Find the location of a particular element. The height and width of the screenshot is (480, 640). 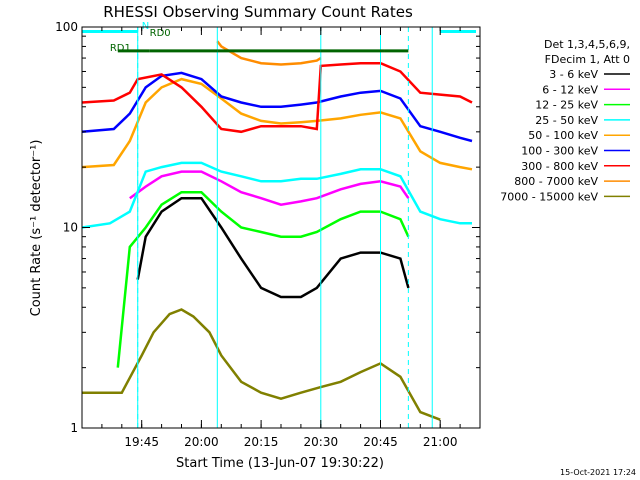

legend-label-3: 25 - 50 keV is located at coordinates (566, 120).